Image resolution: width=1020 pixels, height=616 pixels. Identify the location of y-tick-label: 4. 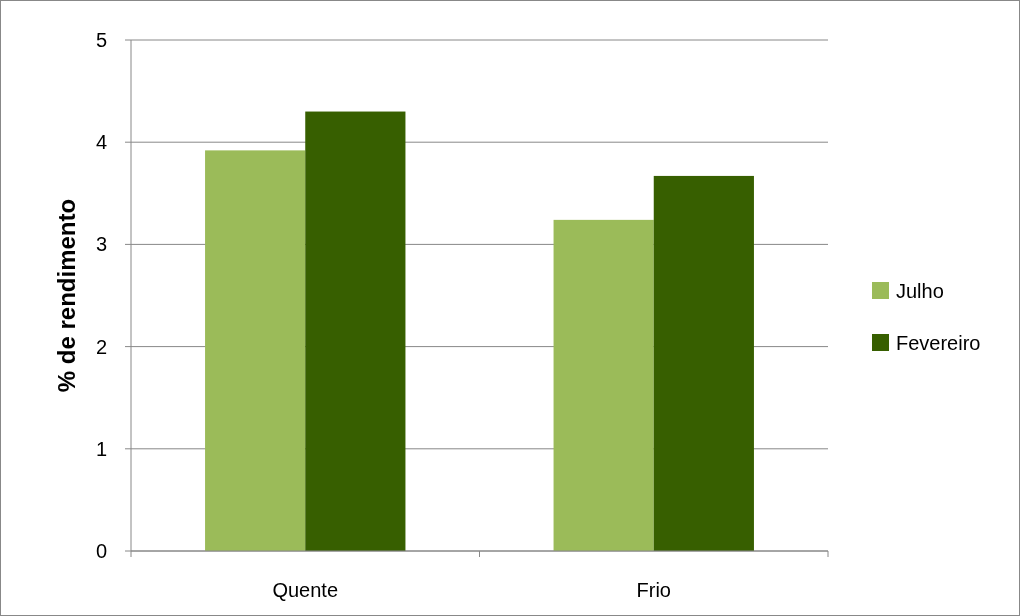
(101, 142).